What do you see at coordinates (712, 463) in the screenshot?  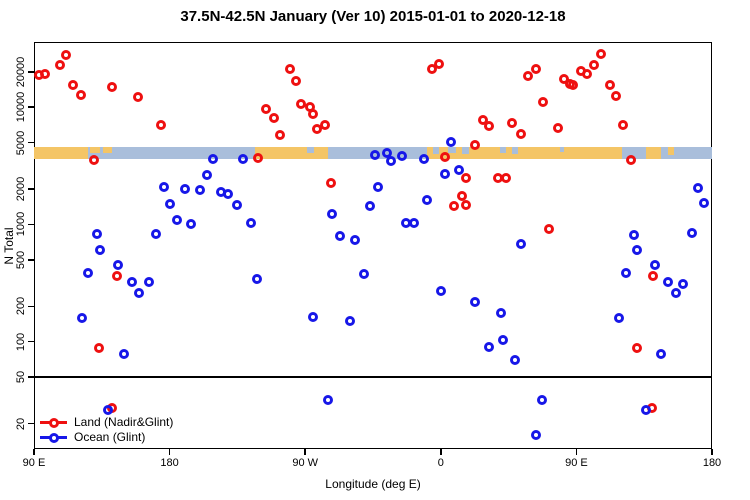 I see `x-tick-label: 180` at bounding box center [712, 463].